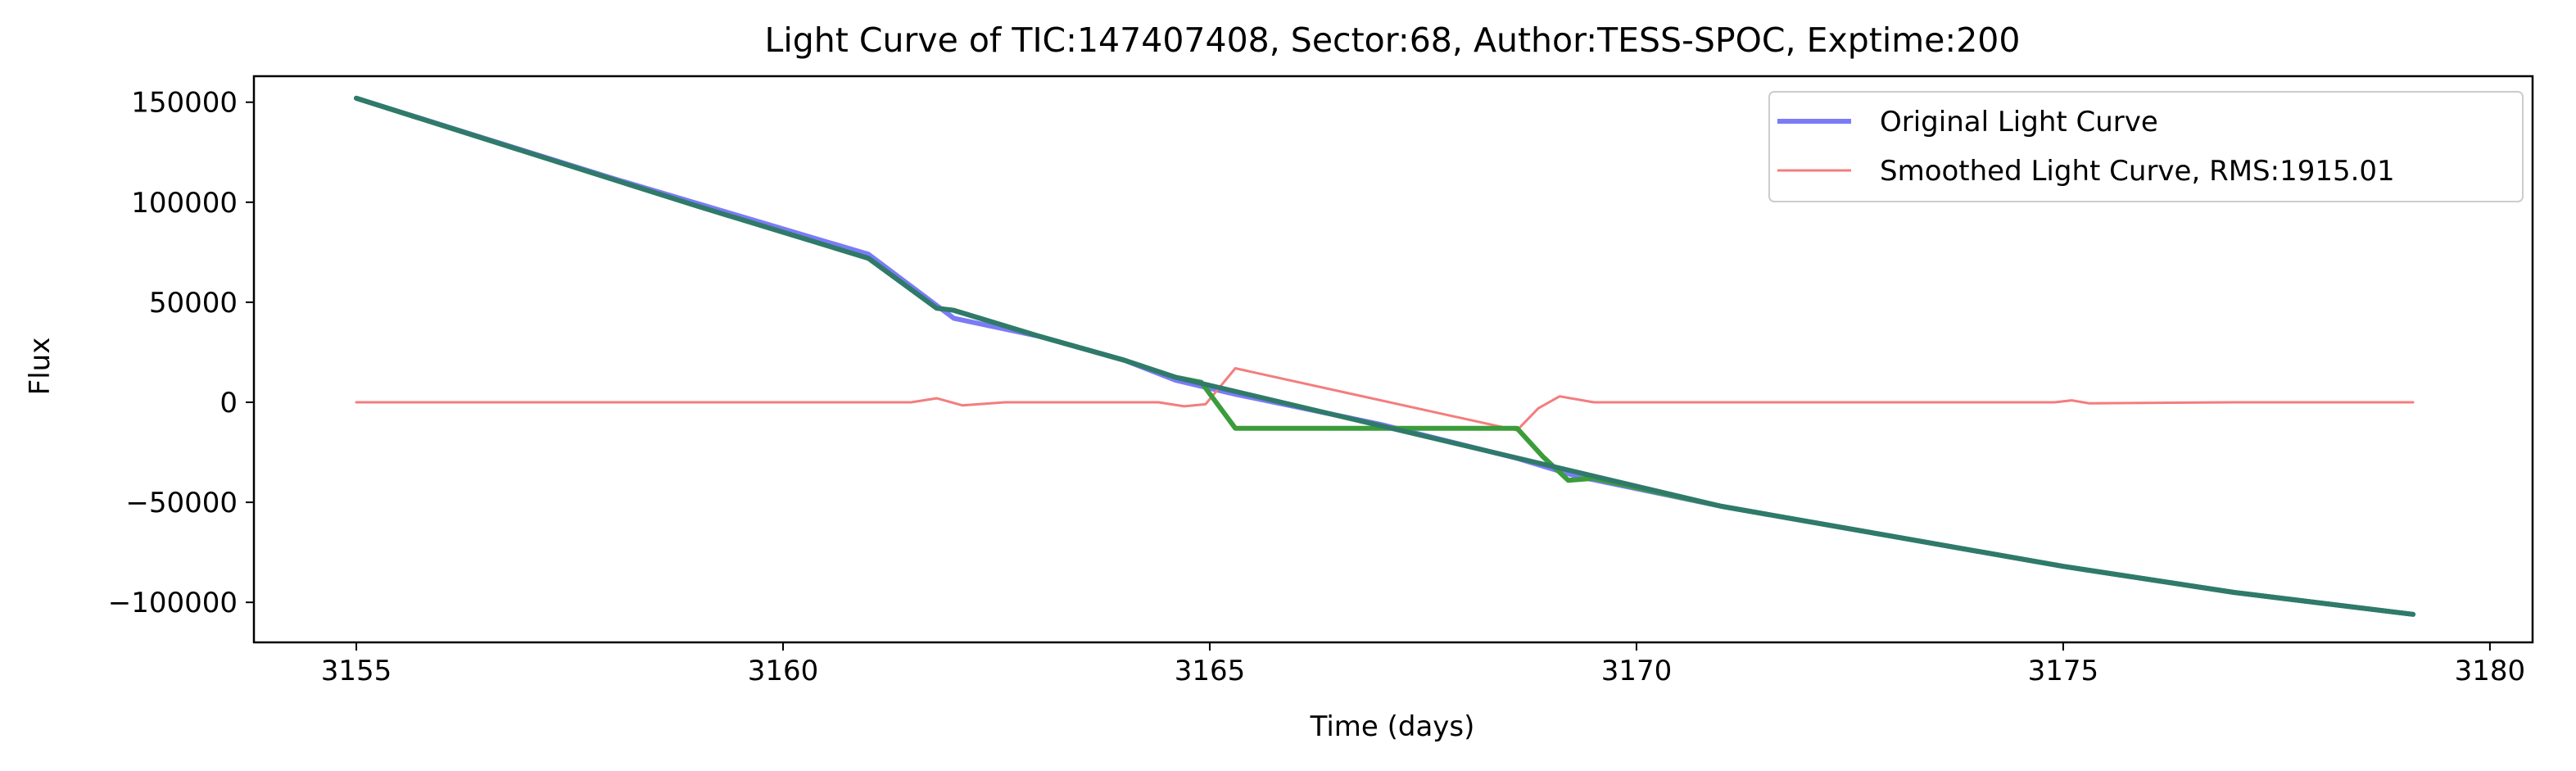 This screenshot has height=771, width=2576. What do you see at coordinates (1210, 671) in the screenshot?
I see `x-tick-label: 3165` at bounding box center [1210, 671].